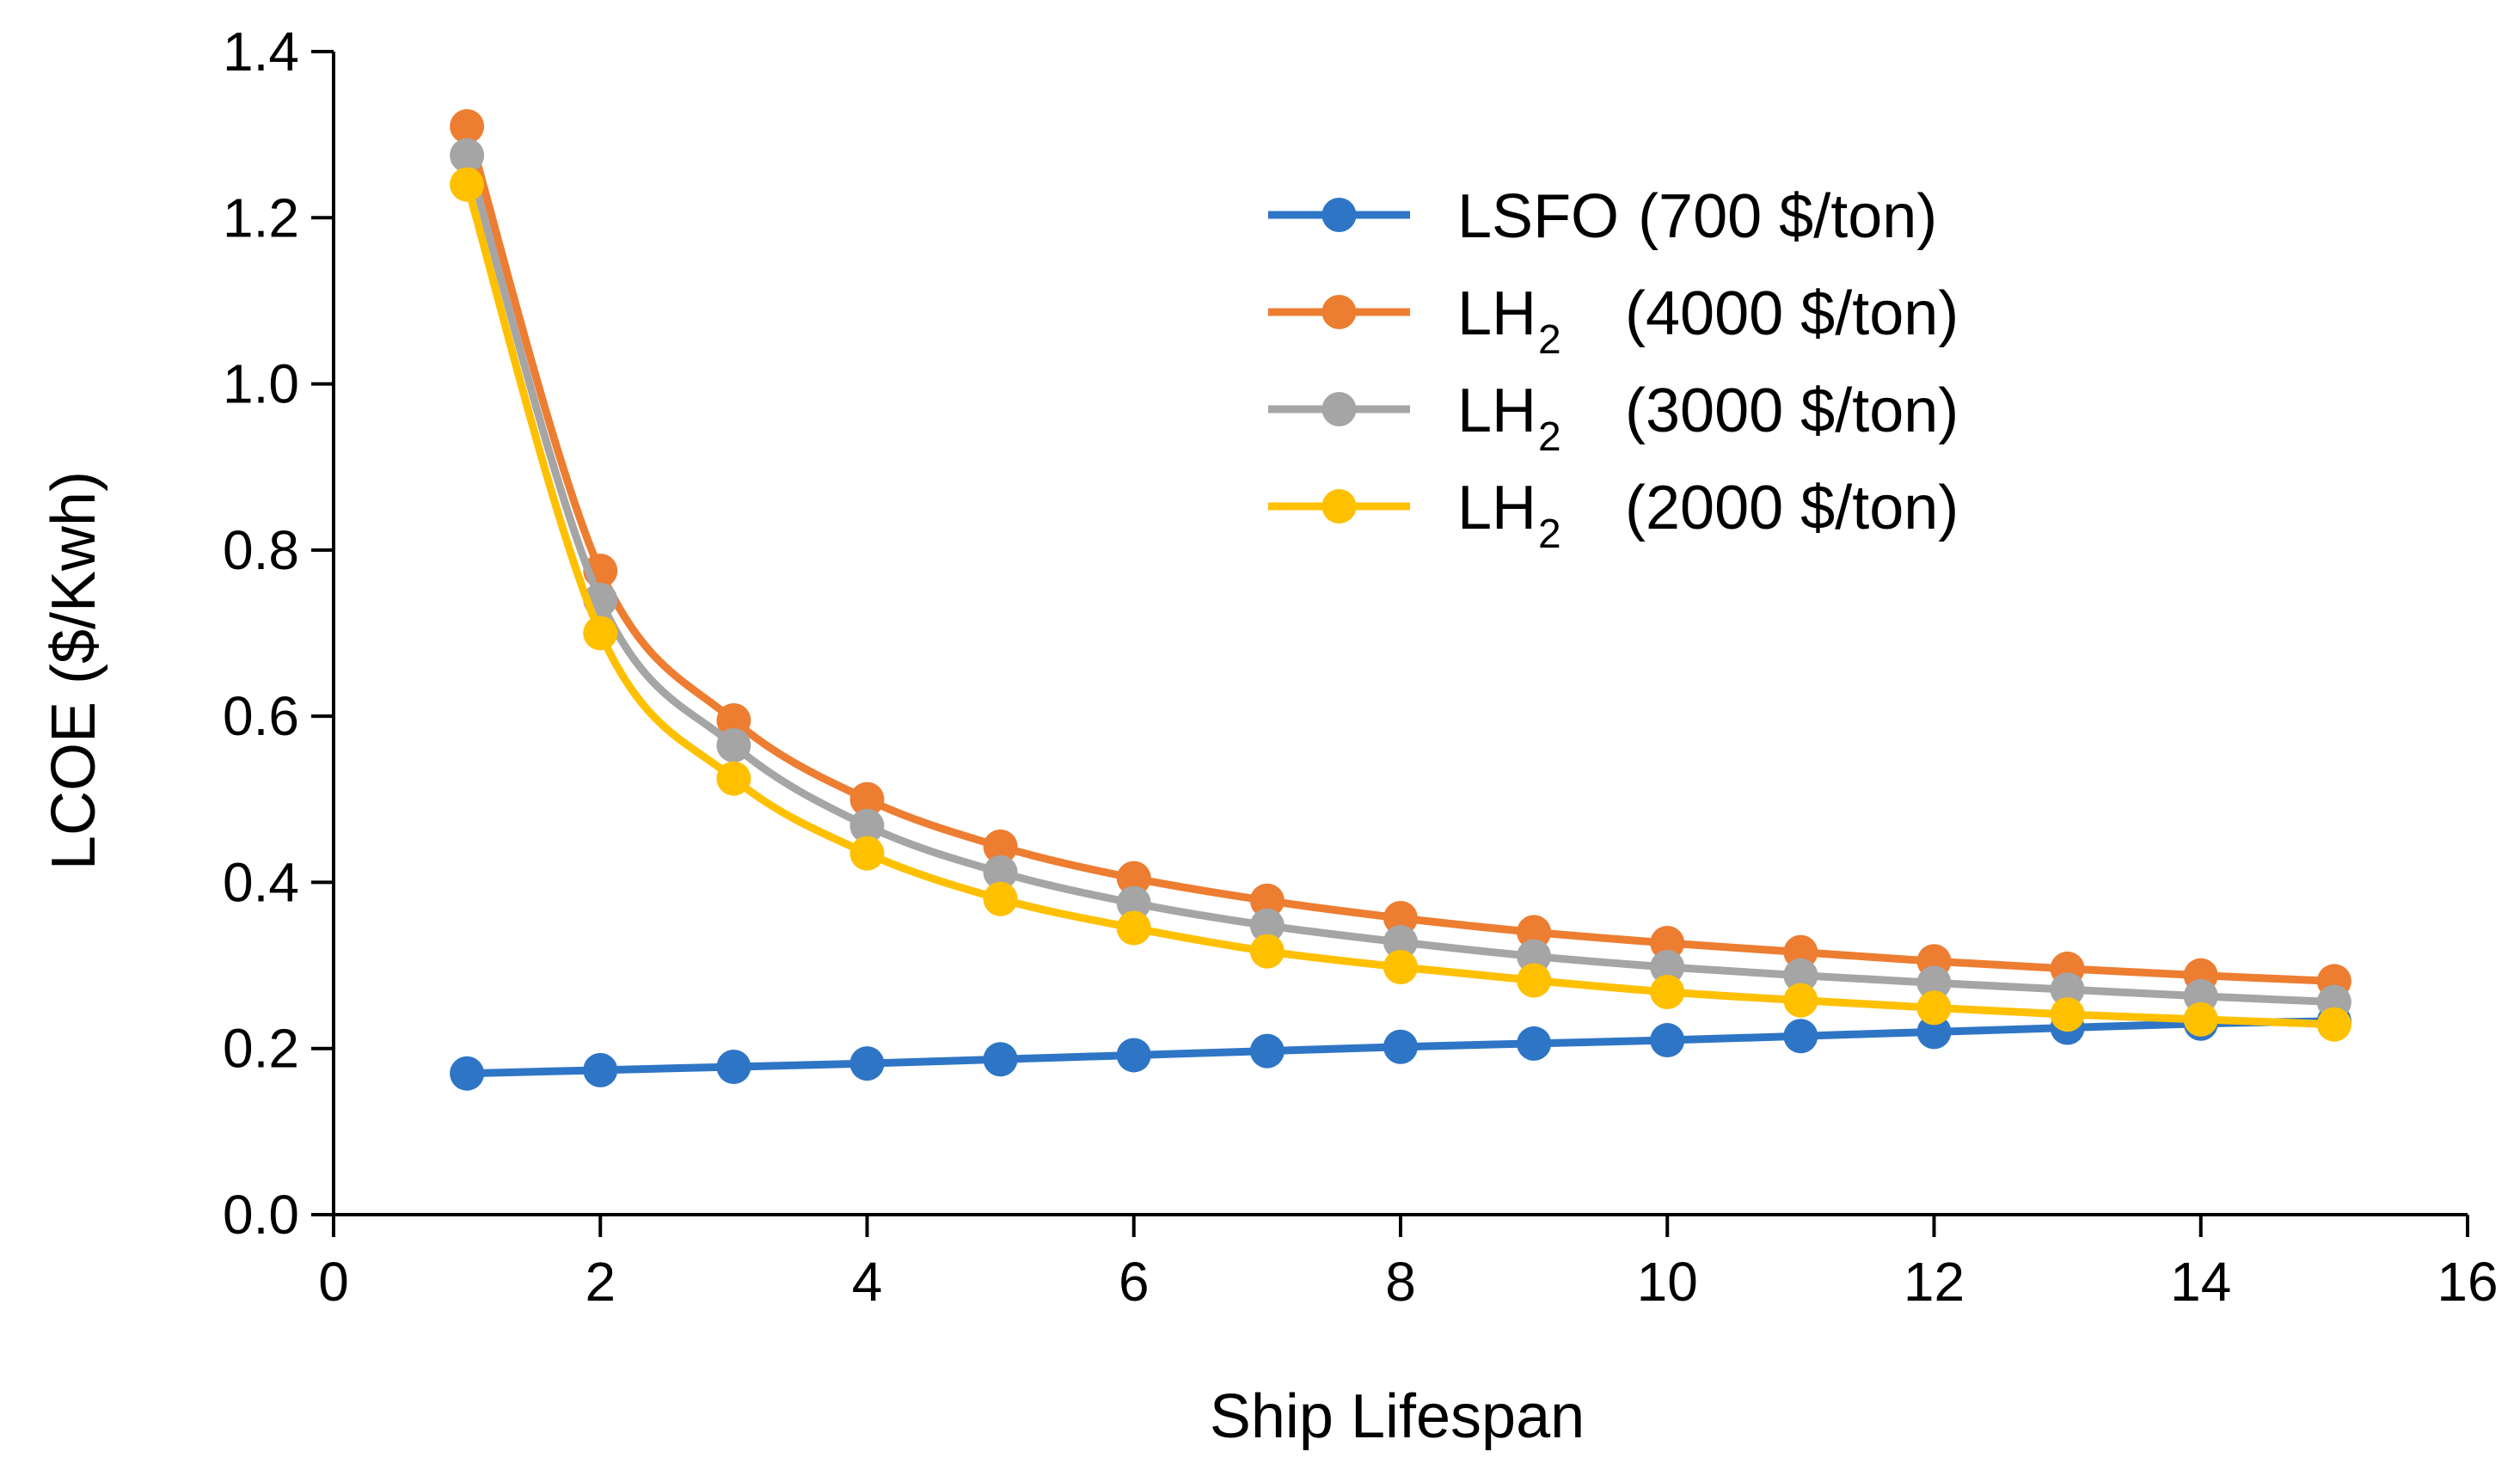  I want to click on x-tick-label: 6, so click(1134, 1282).